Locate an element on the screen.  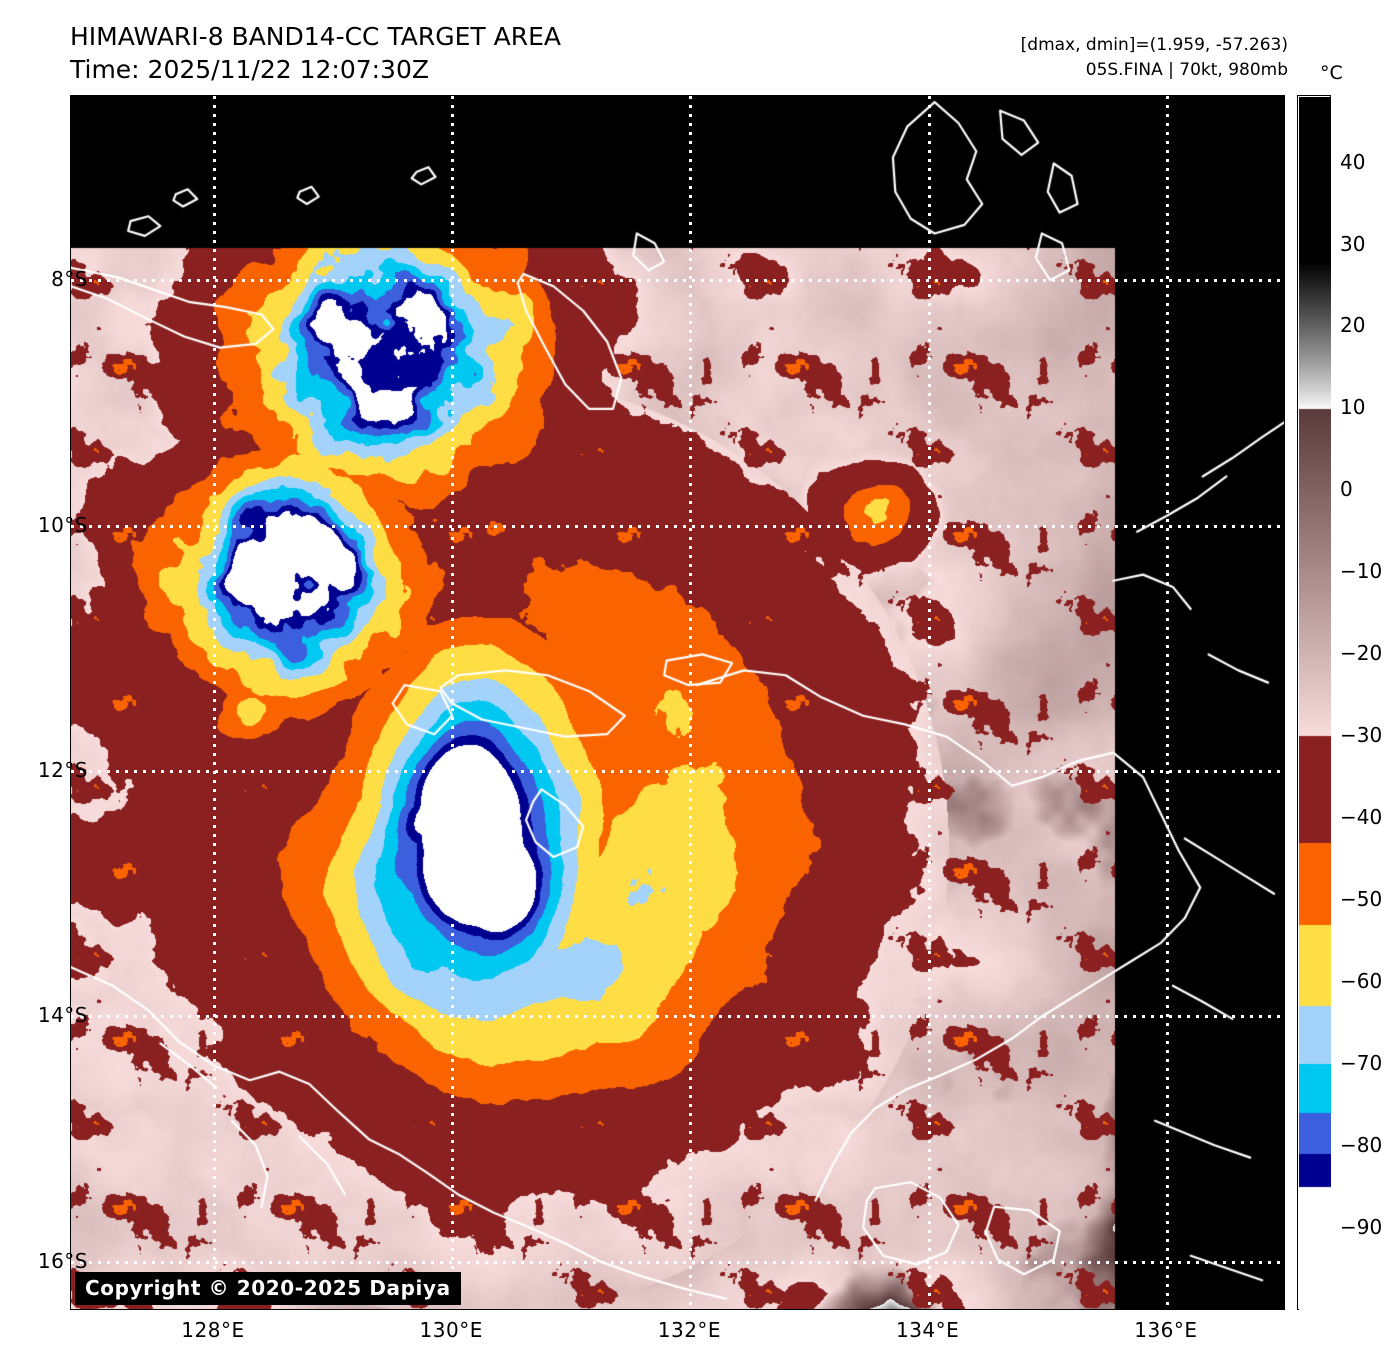
colorbar-tick-label-7: −30 is located at coordinates (1361, 735).